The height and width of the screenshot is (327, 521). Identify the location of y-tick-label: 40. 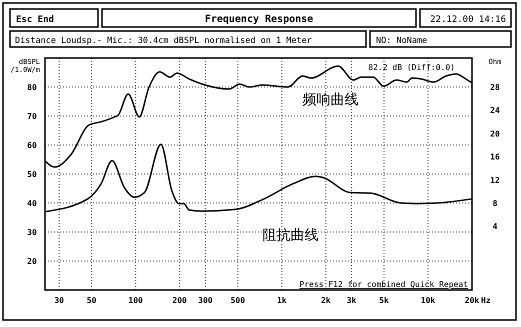
(32, 203).